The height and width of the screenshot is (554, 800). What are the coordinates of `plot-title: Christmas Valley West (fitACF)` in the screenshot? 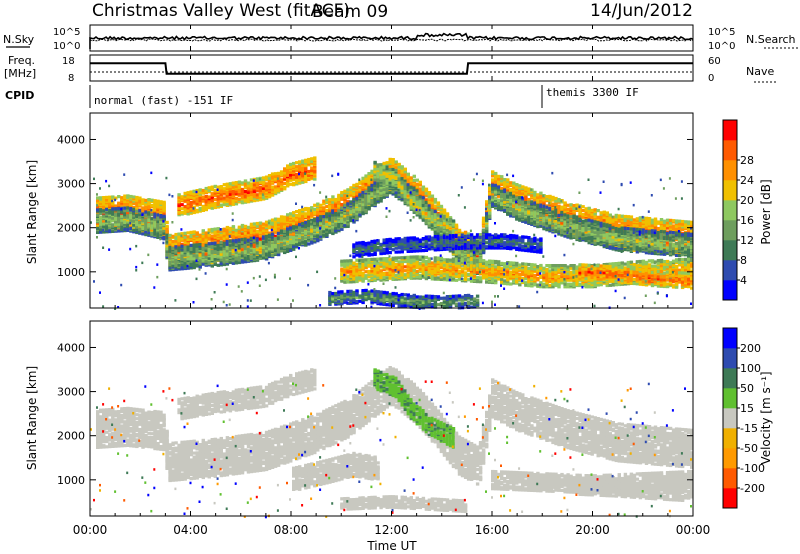 It's located at (221, 11).